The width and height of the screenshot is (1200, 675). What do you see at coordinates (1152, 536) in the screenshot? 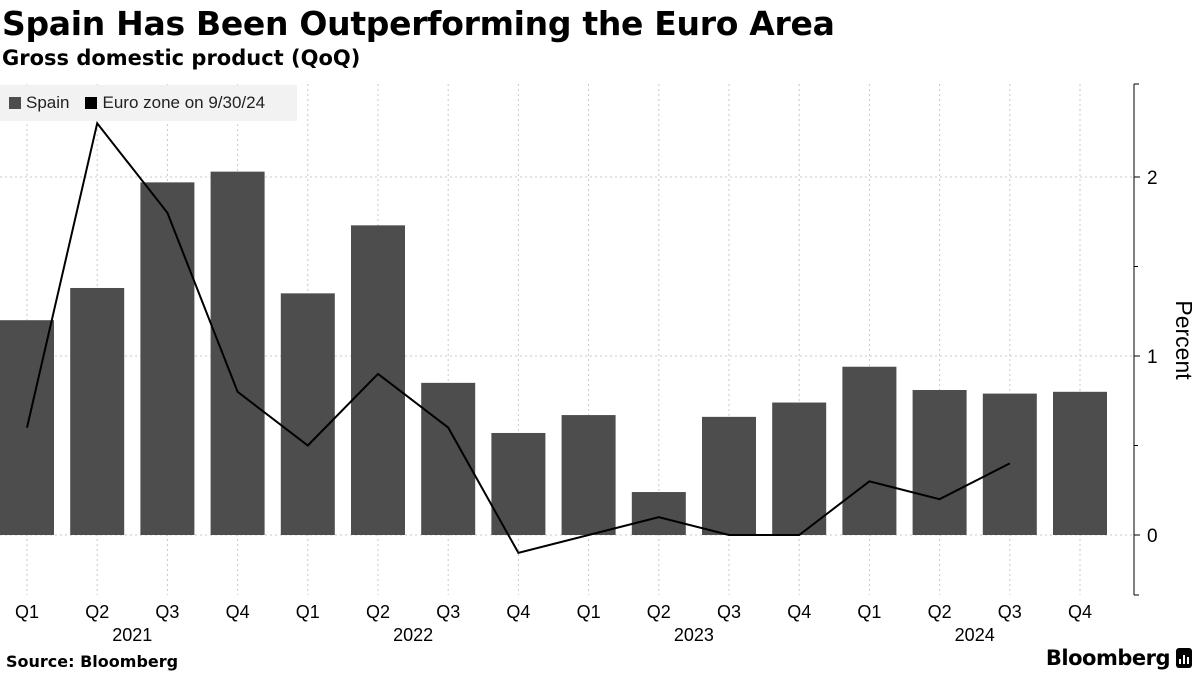
I see `y-tick-label: 0` at bounding box center [1152, 536].